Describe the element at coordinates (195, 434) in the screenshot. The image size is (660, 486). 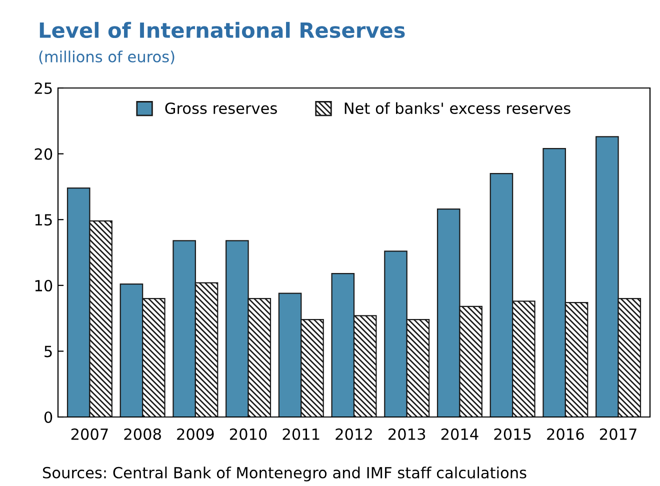
I see `x-tick-label: 2009` at that location.